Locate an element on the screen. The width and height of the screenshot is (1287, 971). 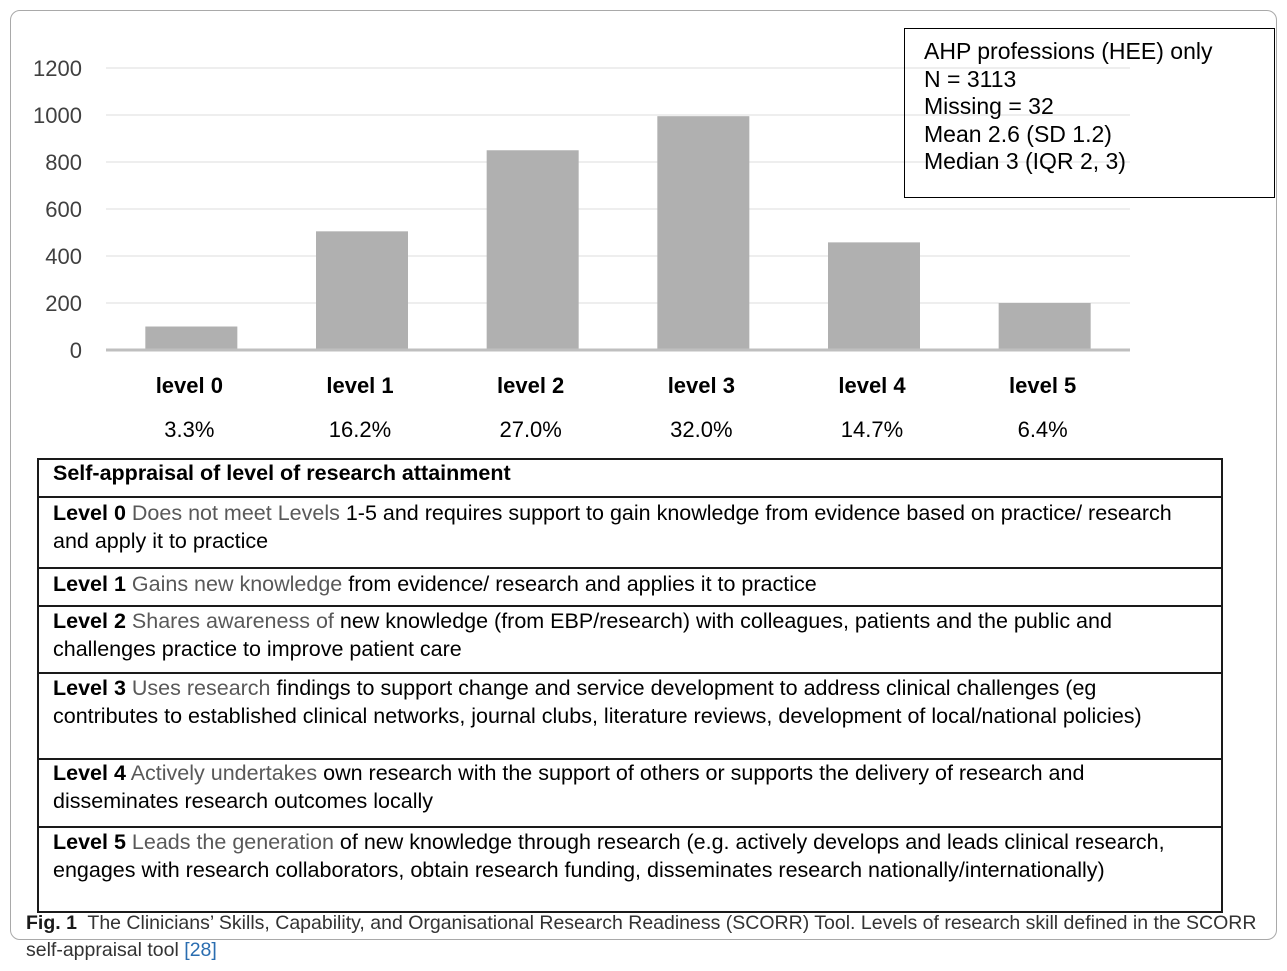
y-tick-label: 1000 is located at coordinates (57, 115).